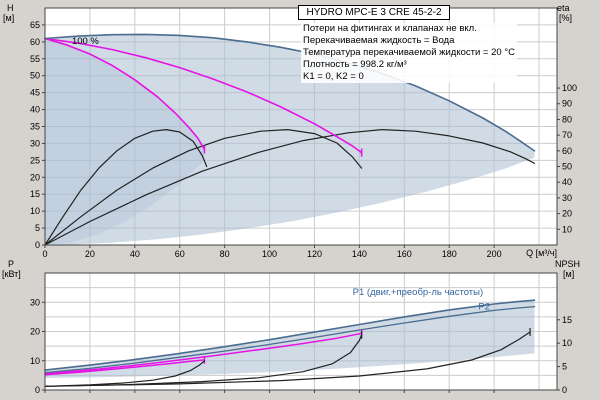  Describe the element at coordinates (449, 254) in the screenshot. I see `x-tick-label: 180` at that location.